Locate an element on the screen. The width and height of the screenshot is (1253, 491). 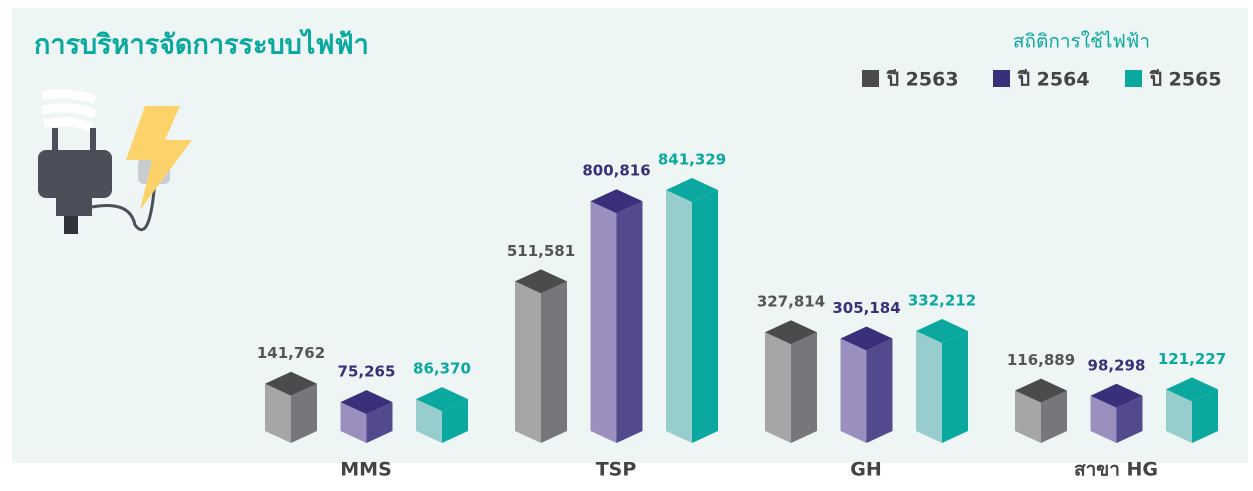
data-label: 116,889 is located at coordinates (1041, 360).